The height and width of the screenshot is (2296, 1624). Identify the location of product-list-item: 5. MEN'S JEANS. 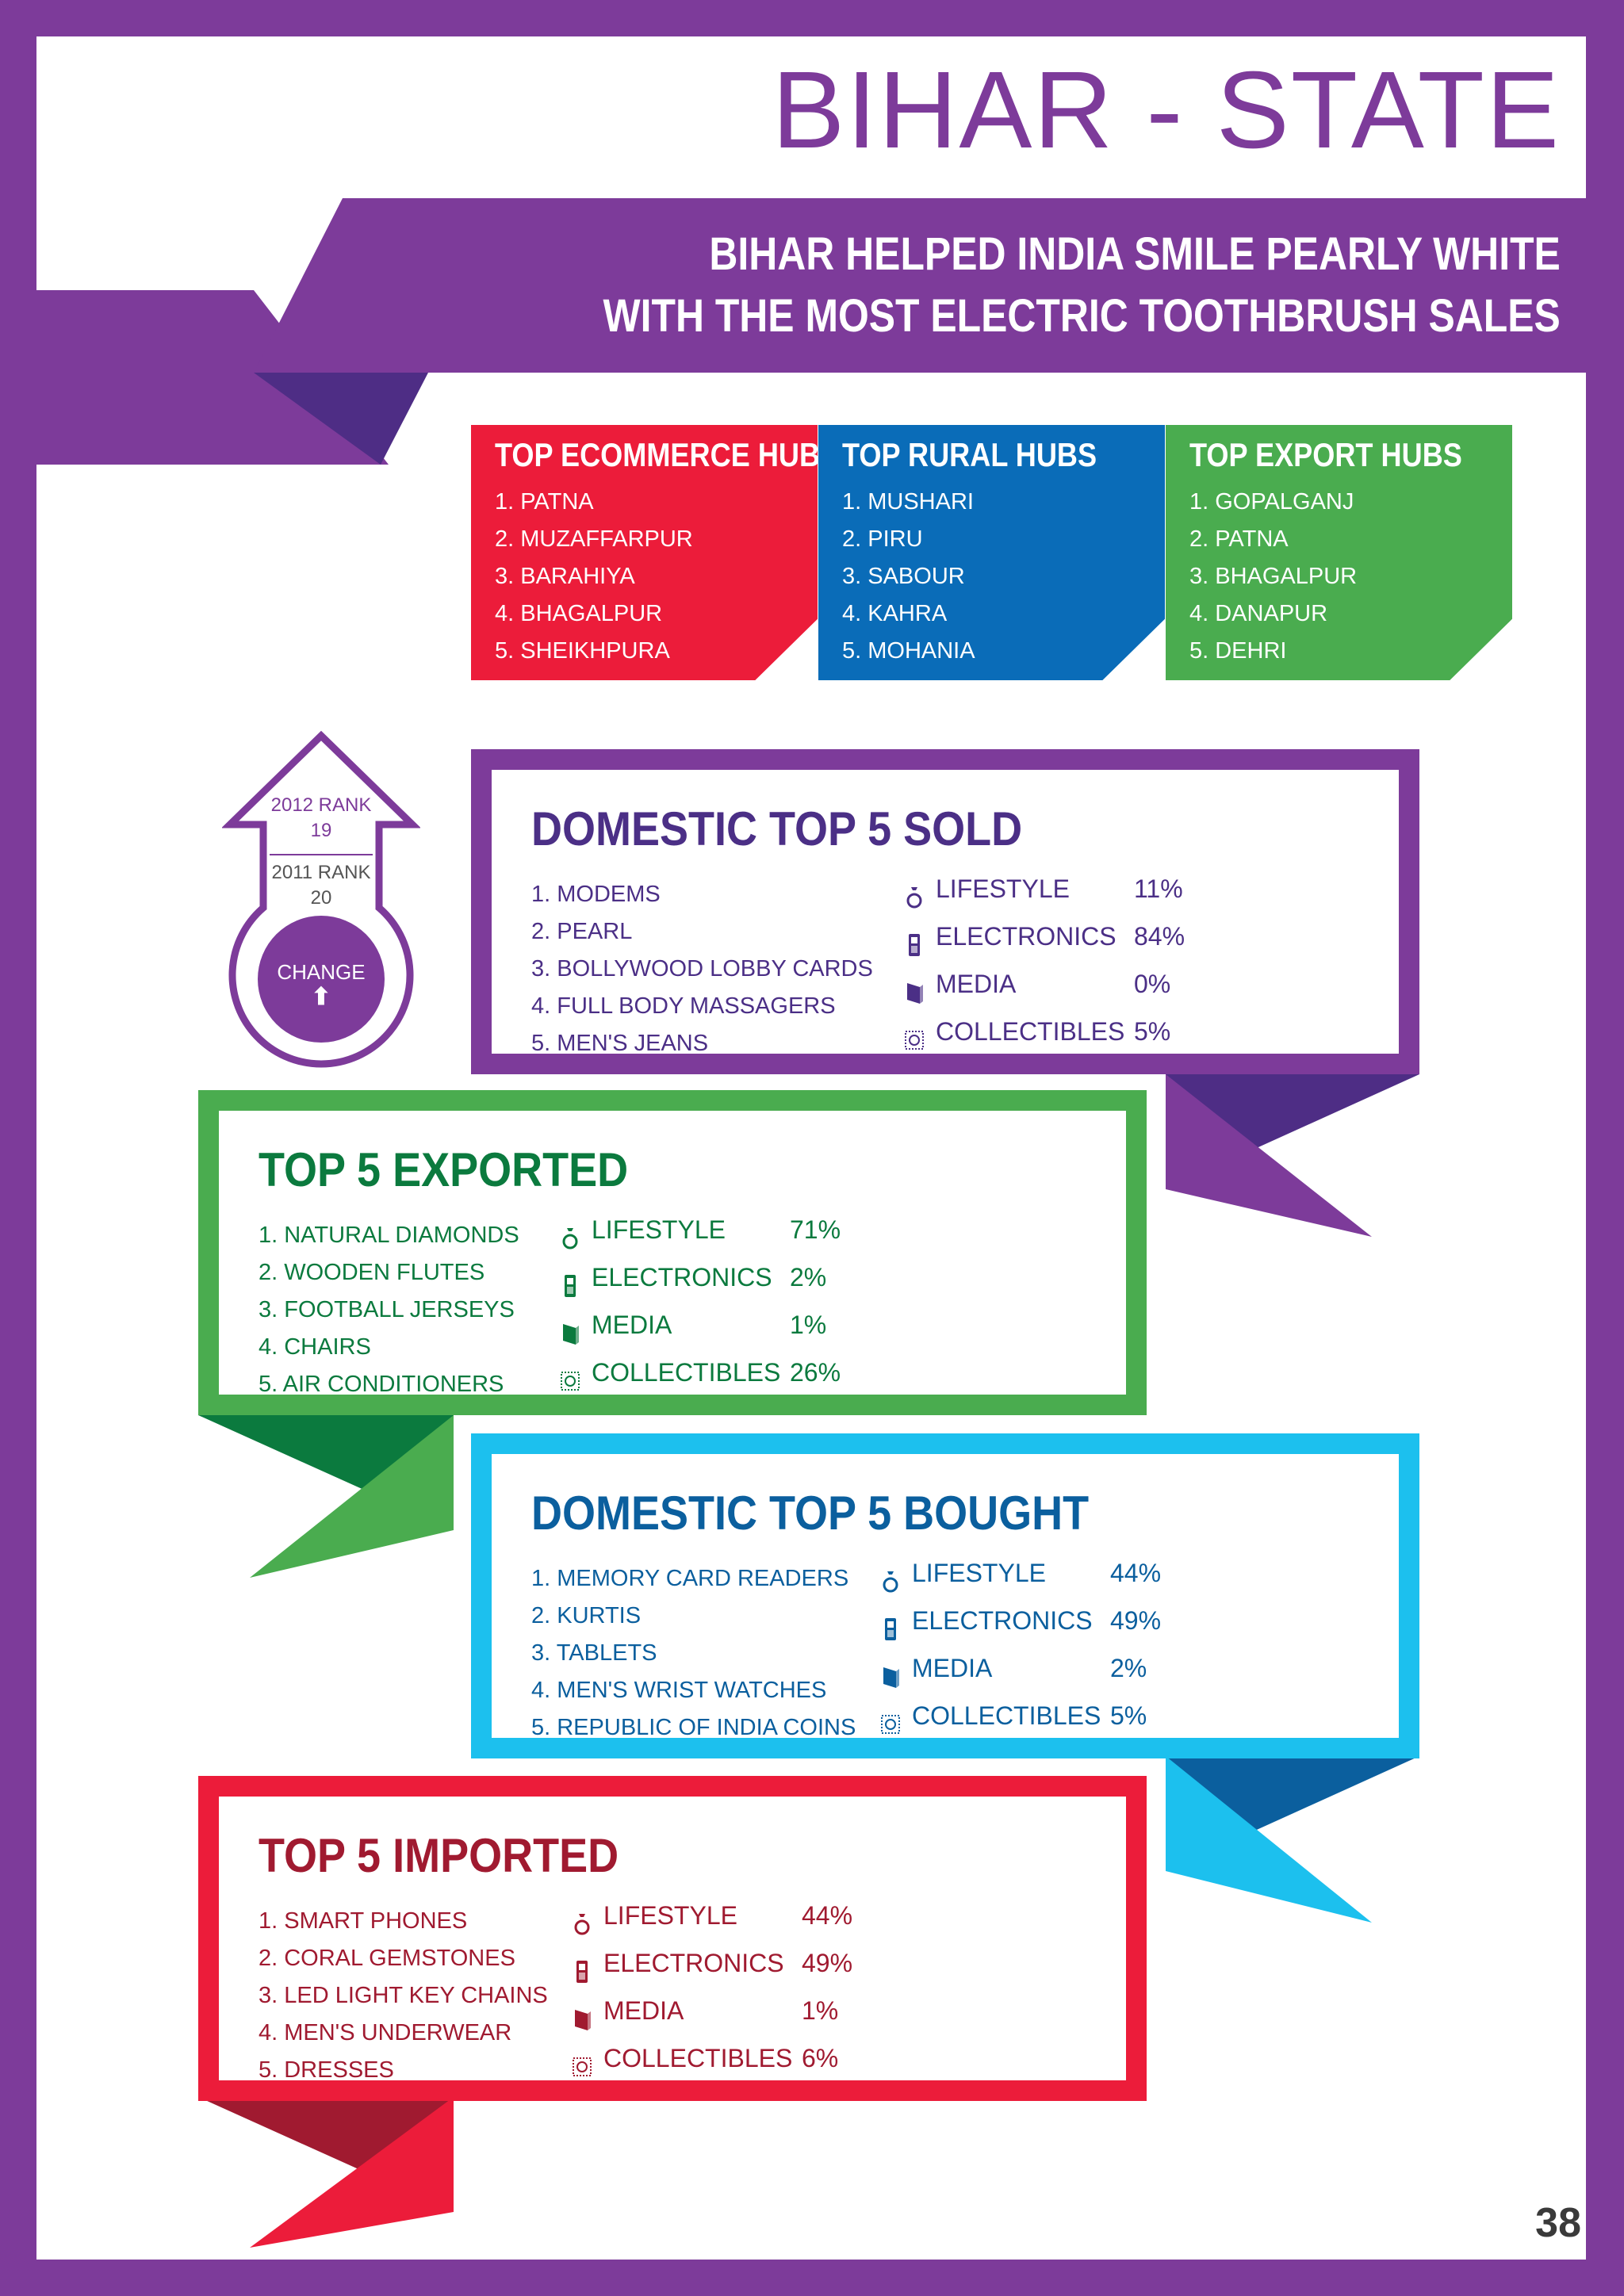
(620, 1044).